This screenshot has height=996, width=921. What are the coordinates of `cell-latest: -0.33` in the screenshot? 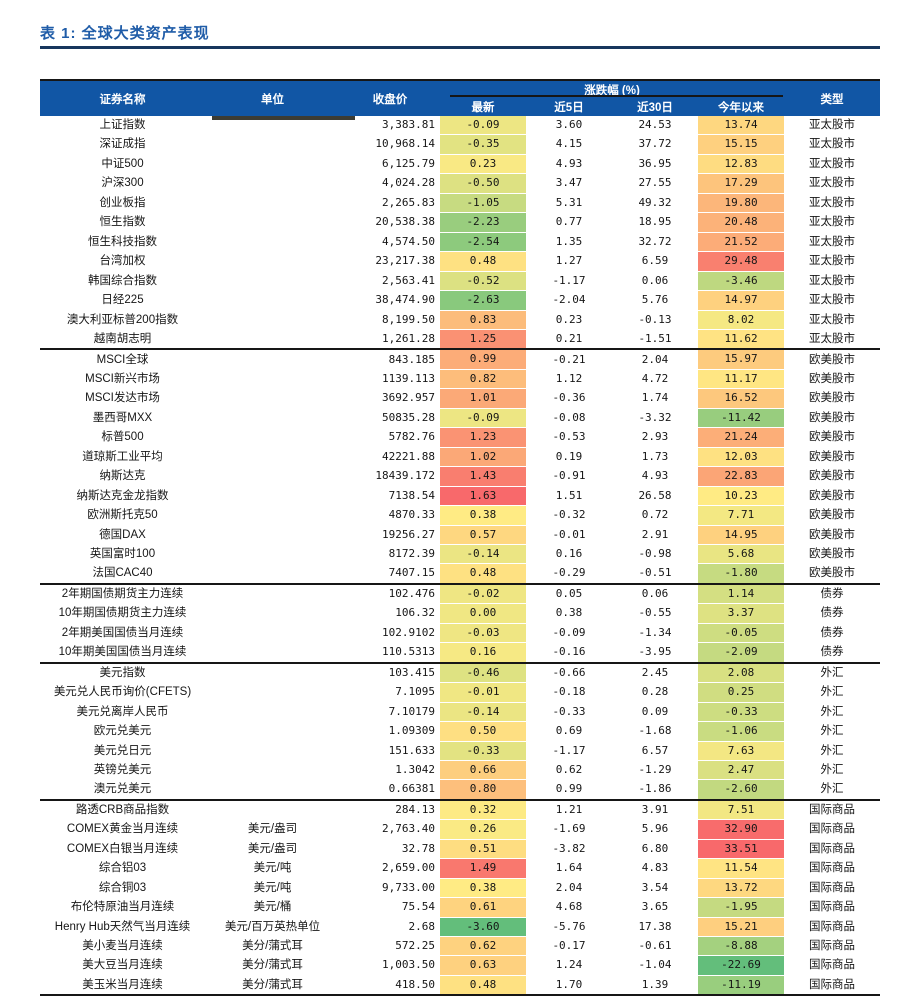 It's located at (483, 751).